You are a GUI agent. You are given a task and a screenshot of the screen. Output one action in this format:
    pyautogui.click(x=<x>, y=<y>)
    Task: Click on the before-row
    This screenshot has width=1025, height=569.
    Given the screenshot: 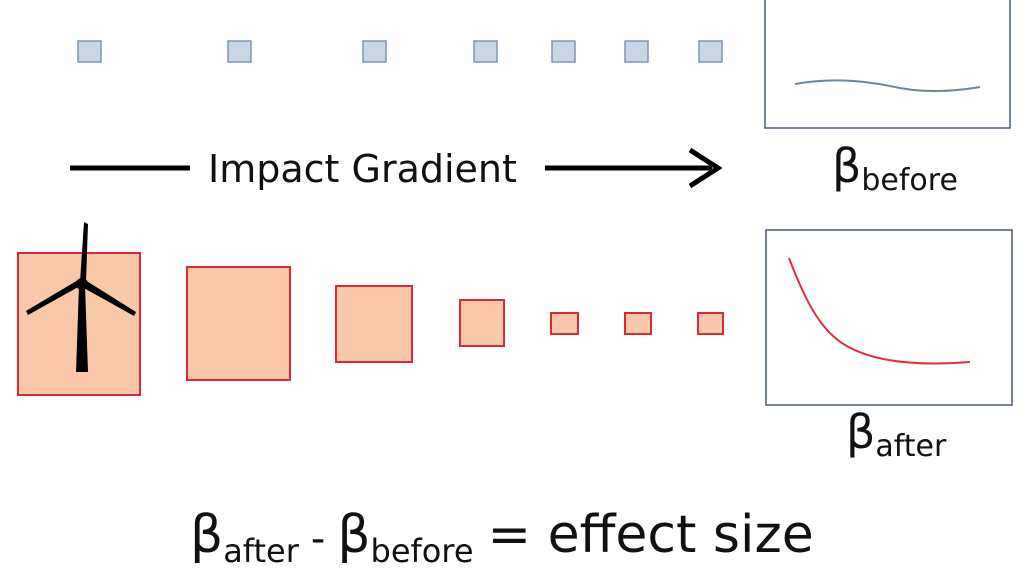 What is the action you would take?
    pyautogui.click(x=400, y=51)
    